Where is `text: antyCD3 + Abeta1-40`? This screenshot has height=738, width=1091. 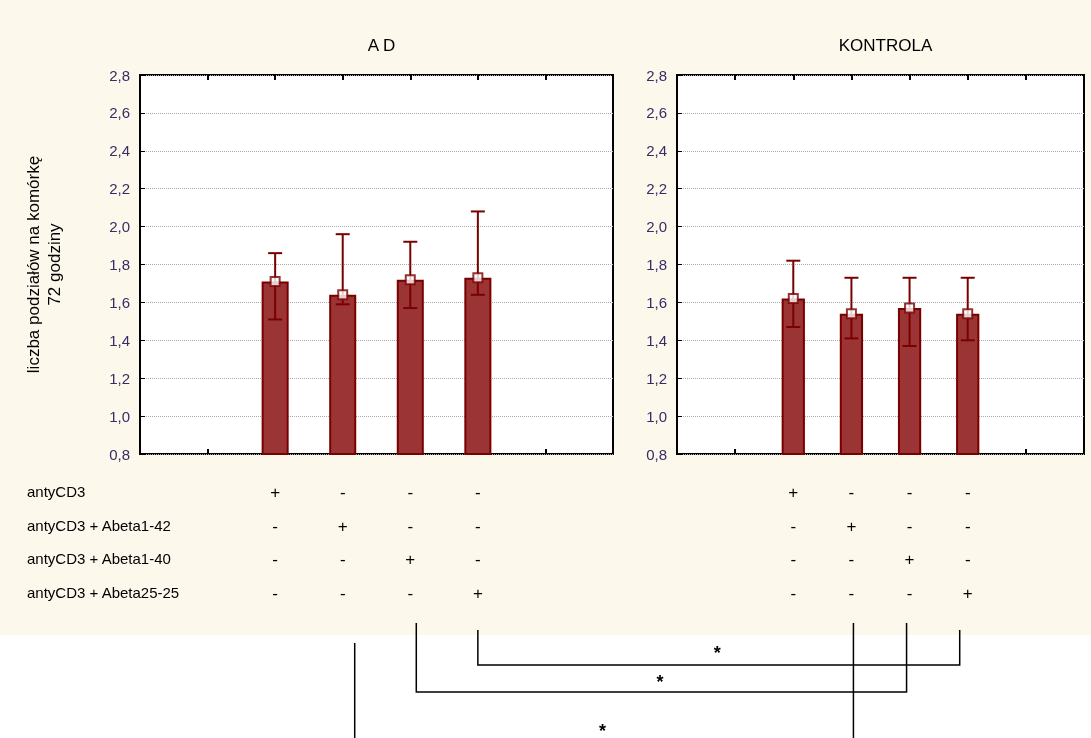 text: antyCD3 + Abeta1-40 is located at coordinates (99, 558).